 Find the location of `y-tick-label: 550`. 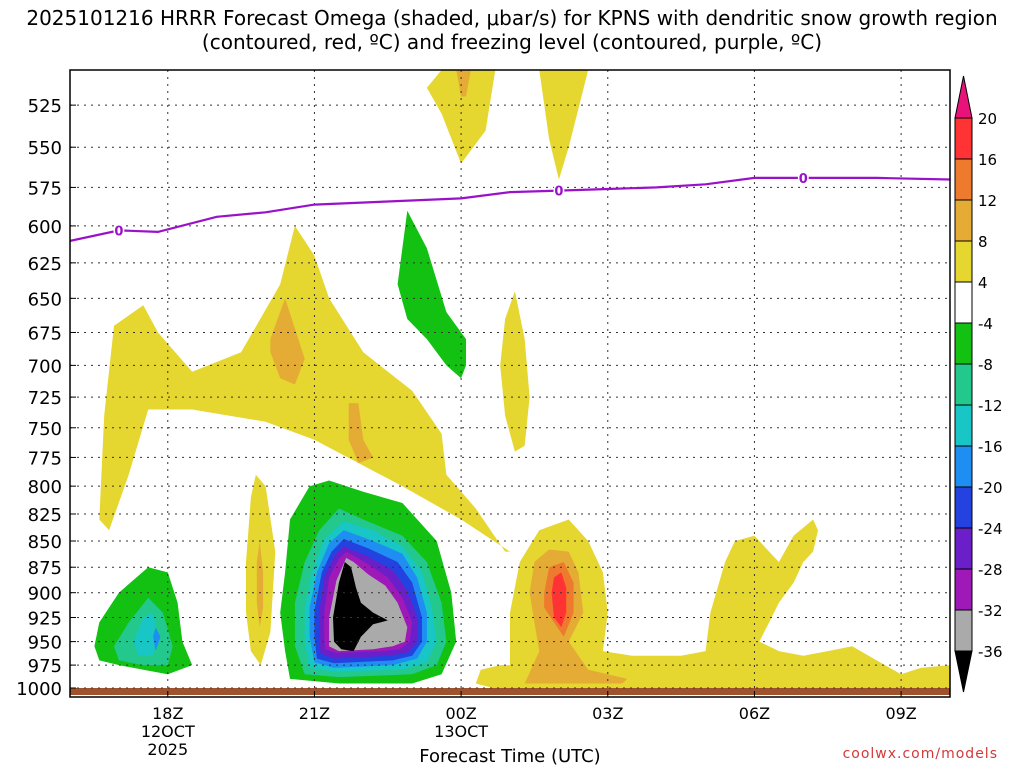

y-tick-label: 550 is located at coordinates (45, 148).